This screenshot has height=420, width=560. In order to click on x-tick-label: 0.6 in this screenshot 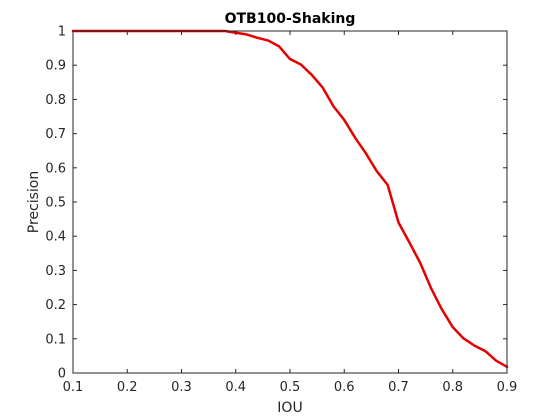, I will do `click(344, 387)`.